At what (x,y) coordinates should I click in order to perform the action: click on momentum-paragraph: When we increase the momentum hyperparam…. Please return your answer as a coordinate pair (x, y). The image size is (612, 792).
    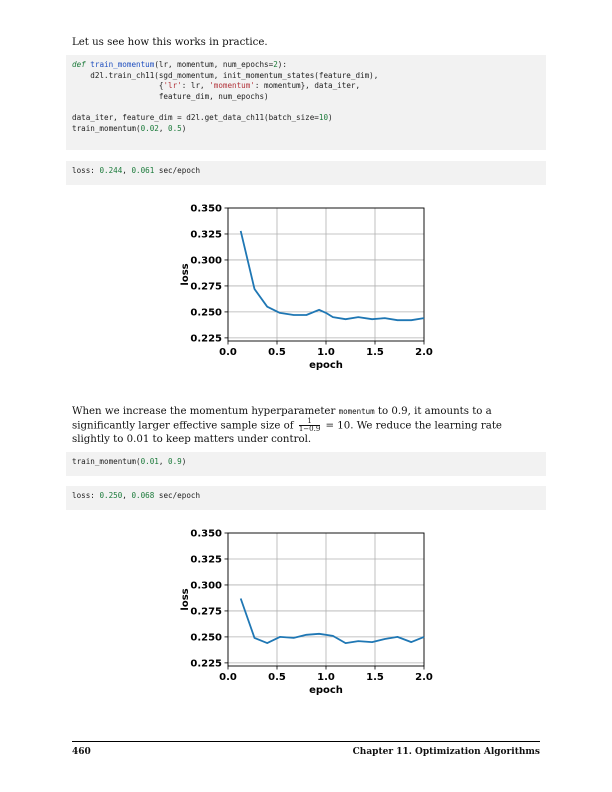
    Looking at the image, I should click on (307, 425).